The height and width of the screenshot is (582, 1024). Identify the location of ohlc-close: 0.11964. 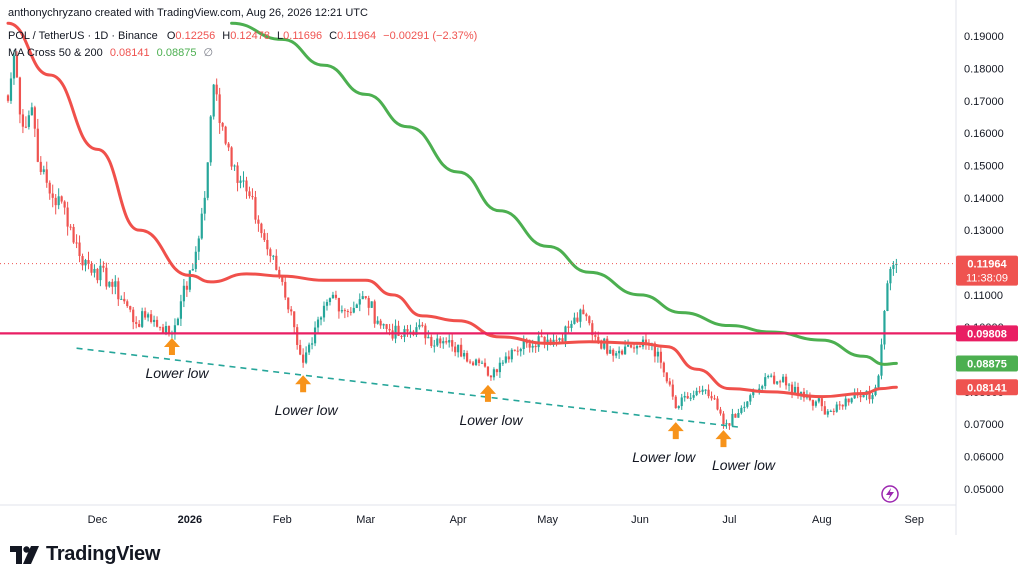
(357, 36).